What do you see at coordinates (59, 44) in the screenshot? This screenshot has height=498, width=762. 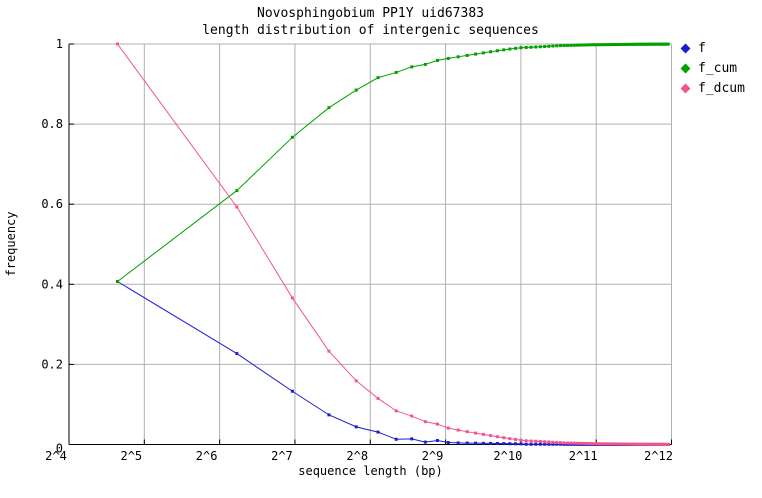 I see `y-tick-label: 1` at bounding box center [59, 44].